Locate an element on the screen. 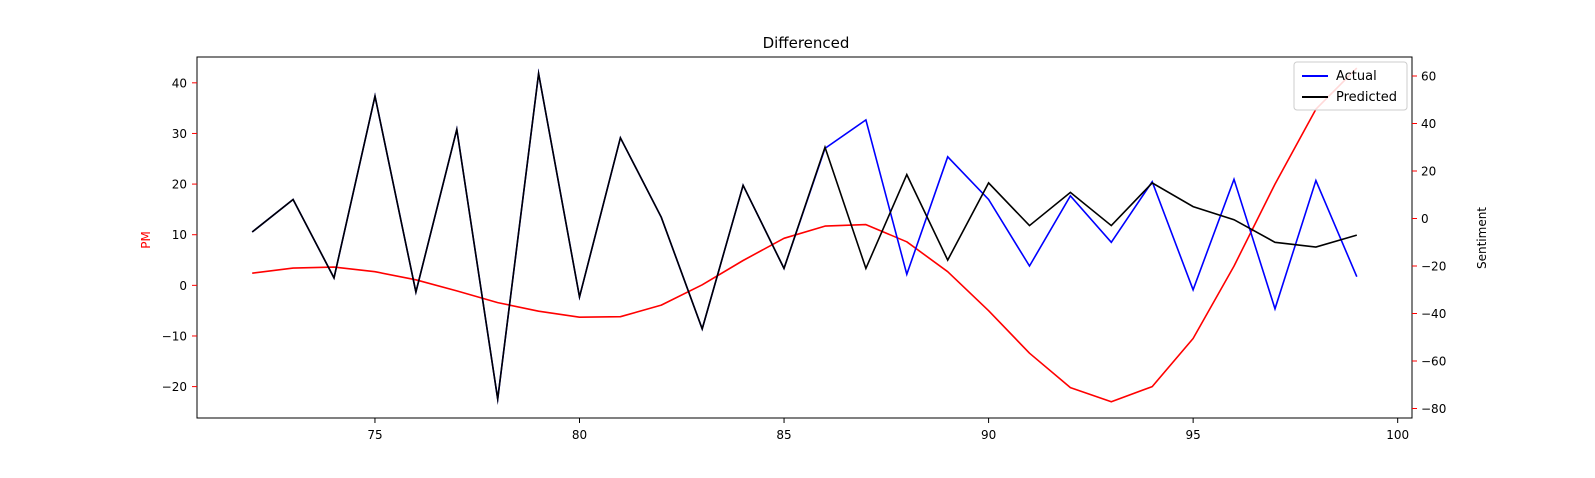  y-left-tick-label: 10 is located at coordinates (179, 235).